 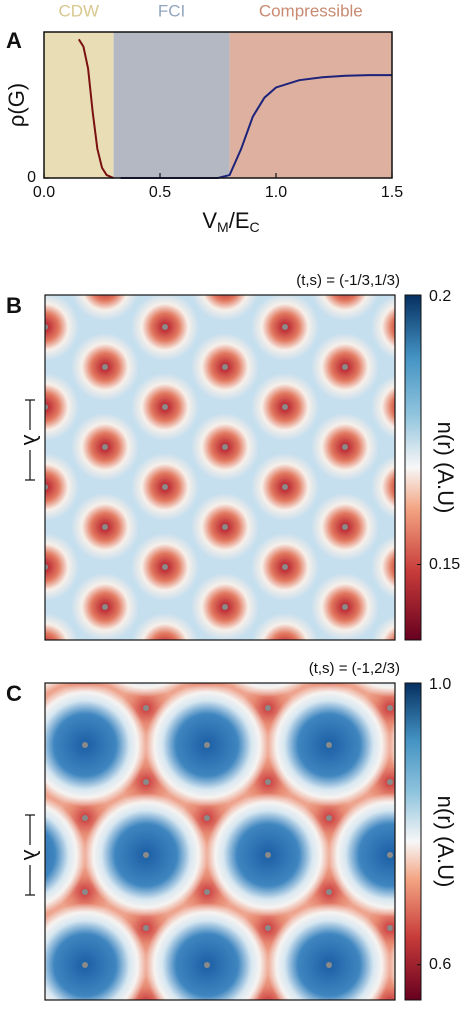 I want to click on x-tick-label: 0.0, so click(x=44, y=192).